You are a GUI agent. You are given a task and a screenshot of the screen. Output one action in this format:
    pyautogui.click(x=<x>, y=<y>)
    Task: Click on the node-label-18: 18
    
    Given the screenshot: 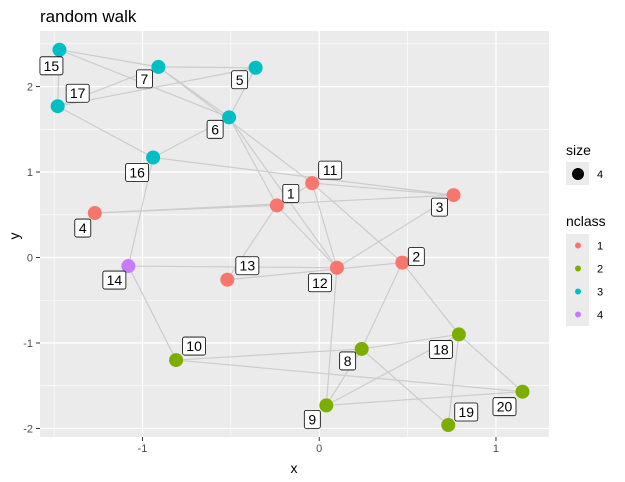 What is the action you would take?
    pyautogui.click(x=441, y=349)
    